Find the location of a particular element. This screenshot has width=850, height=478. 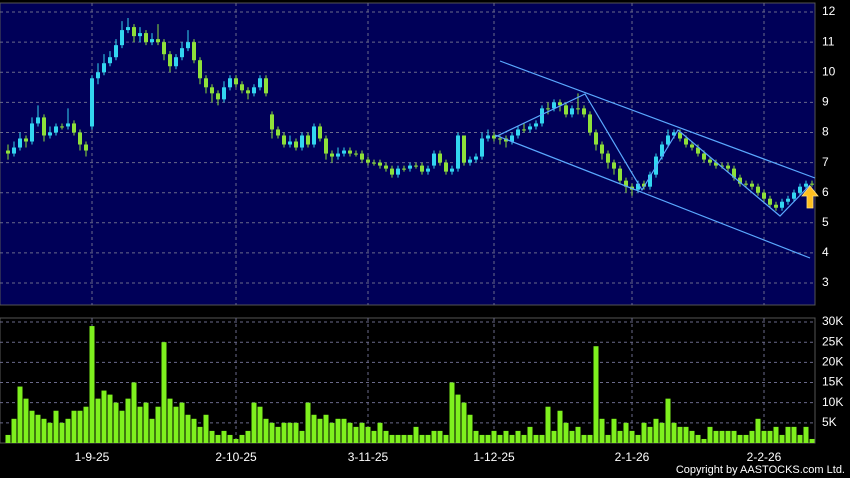

arrow-icon is located at coordinates (810, 197).